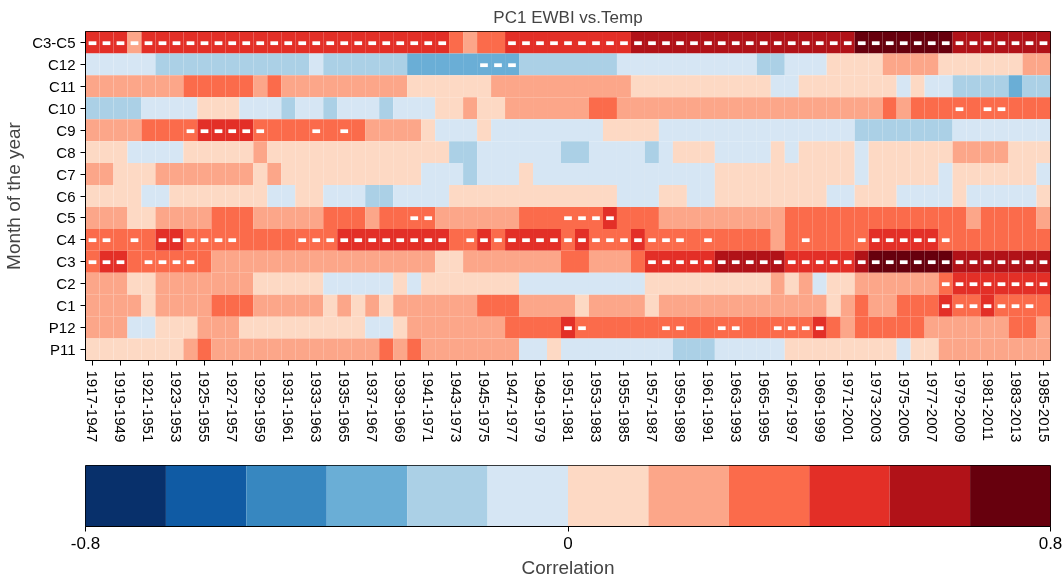  Describe the element at coordinates (541, 406) in the screenshot. I see `x-tick-label: 1949-1979` at that location.